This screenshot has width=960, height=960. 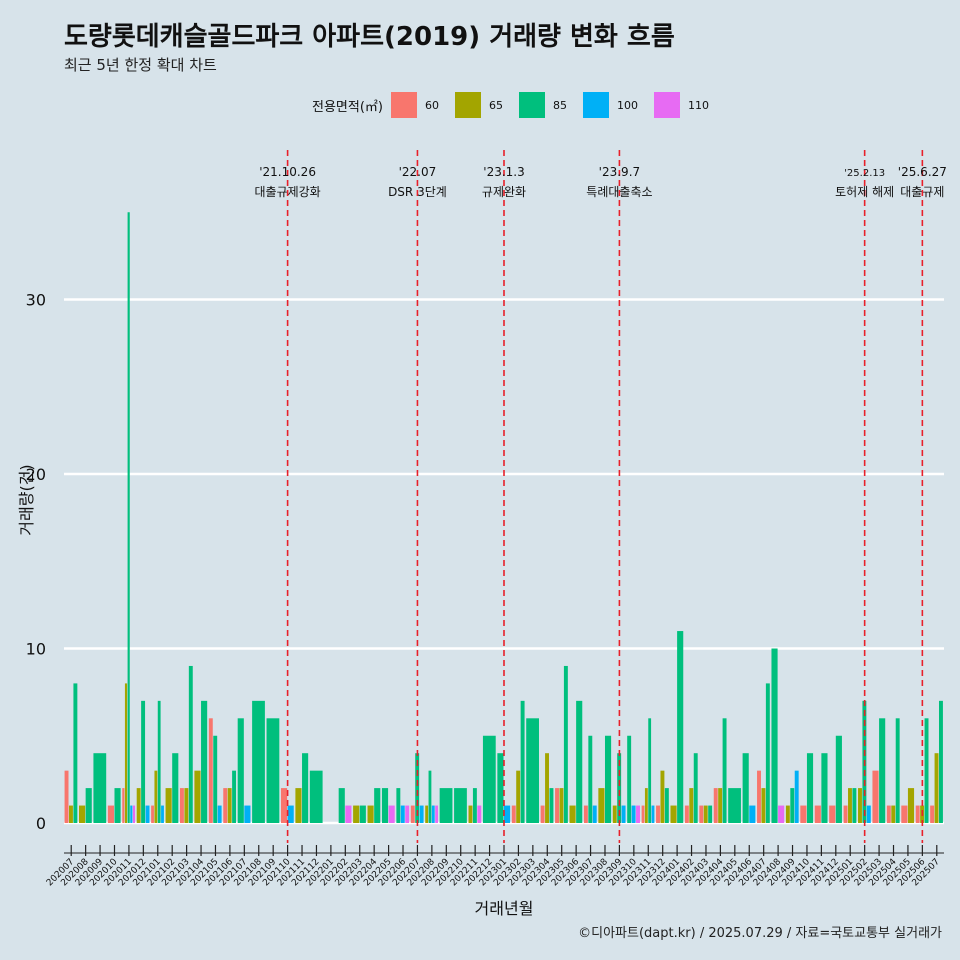 I want to click on event-label-2: 규제완화, so click(x=504, y=192).